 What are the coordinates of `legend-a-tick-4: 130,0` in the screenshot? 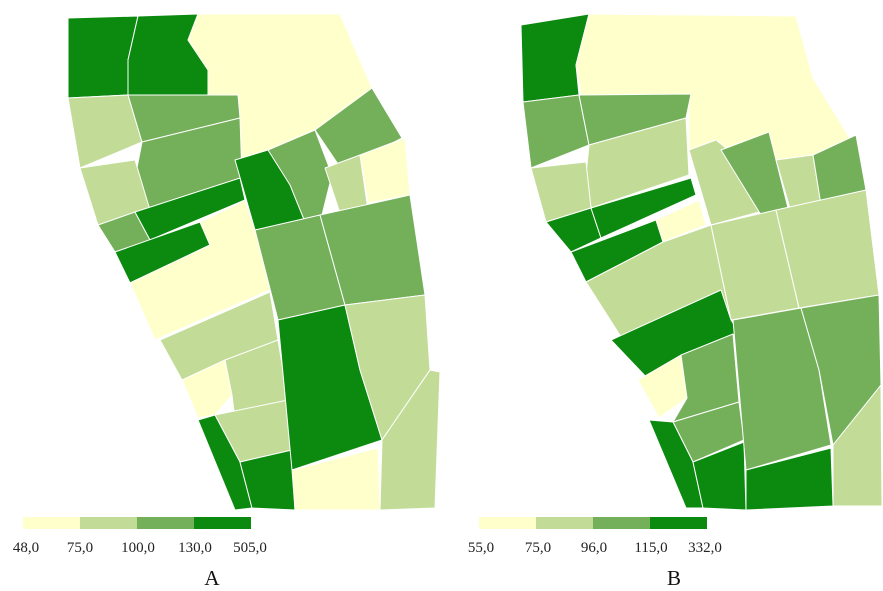 It's located at (195, 548).